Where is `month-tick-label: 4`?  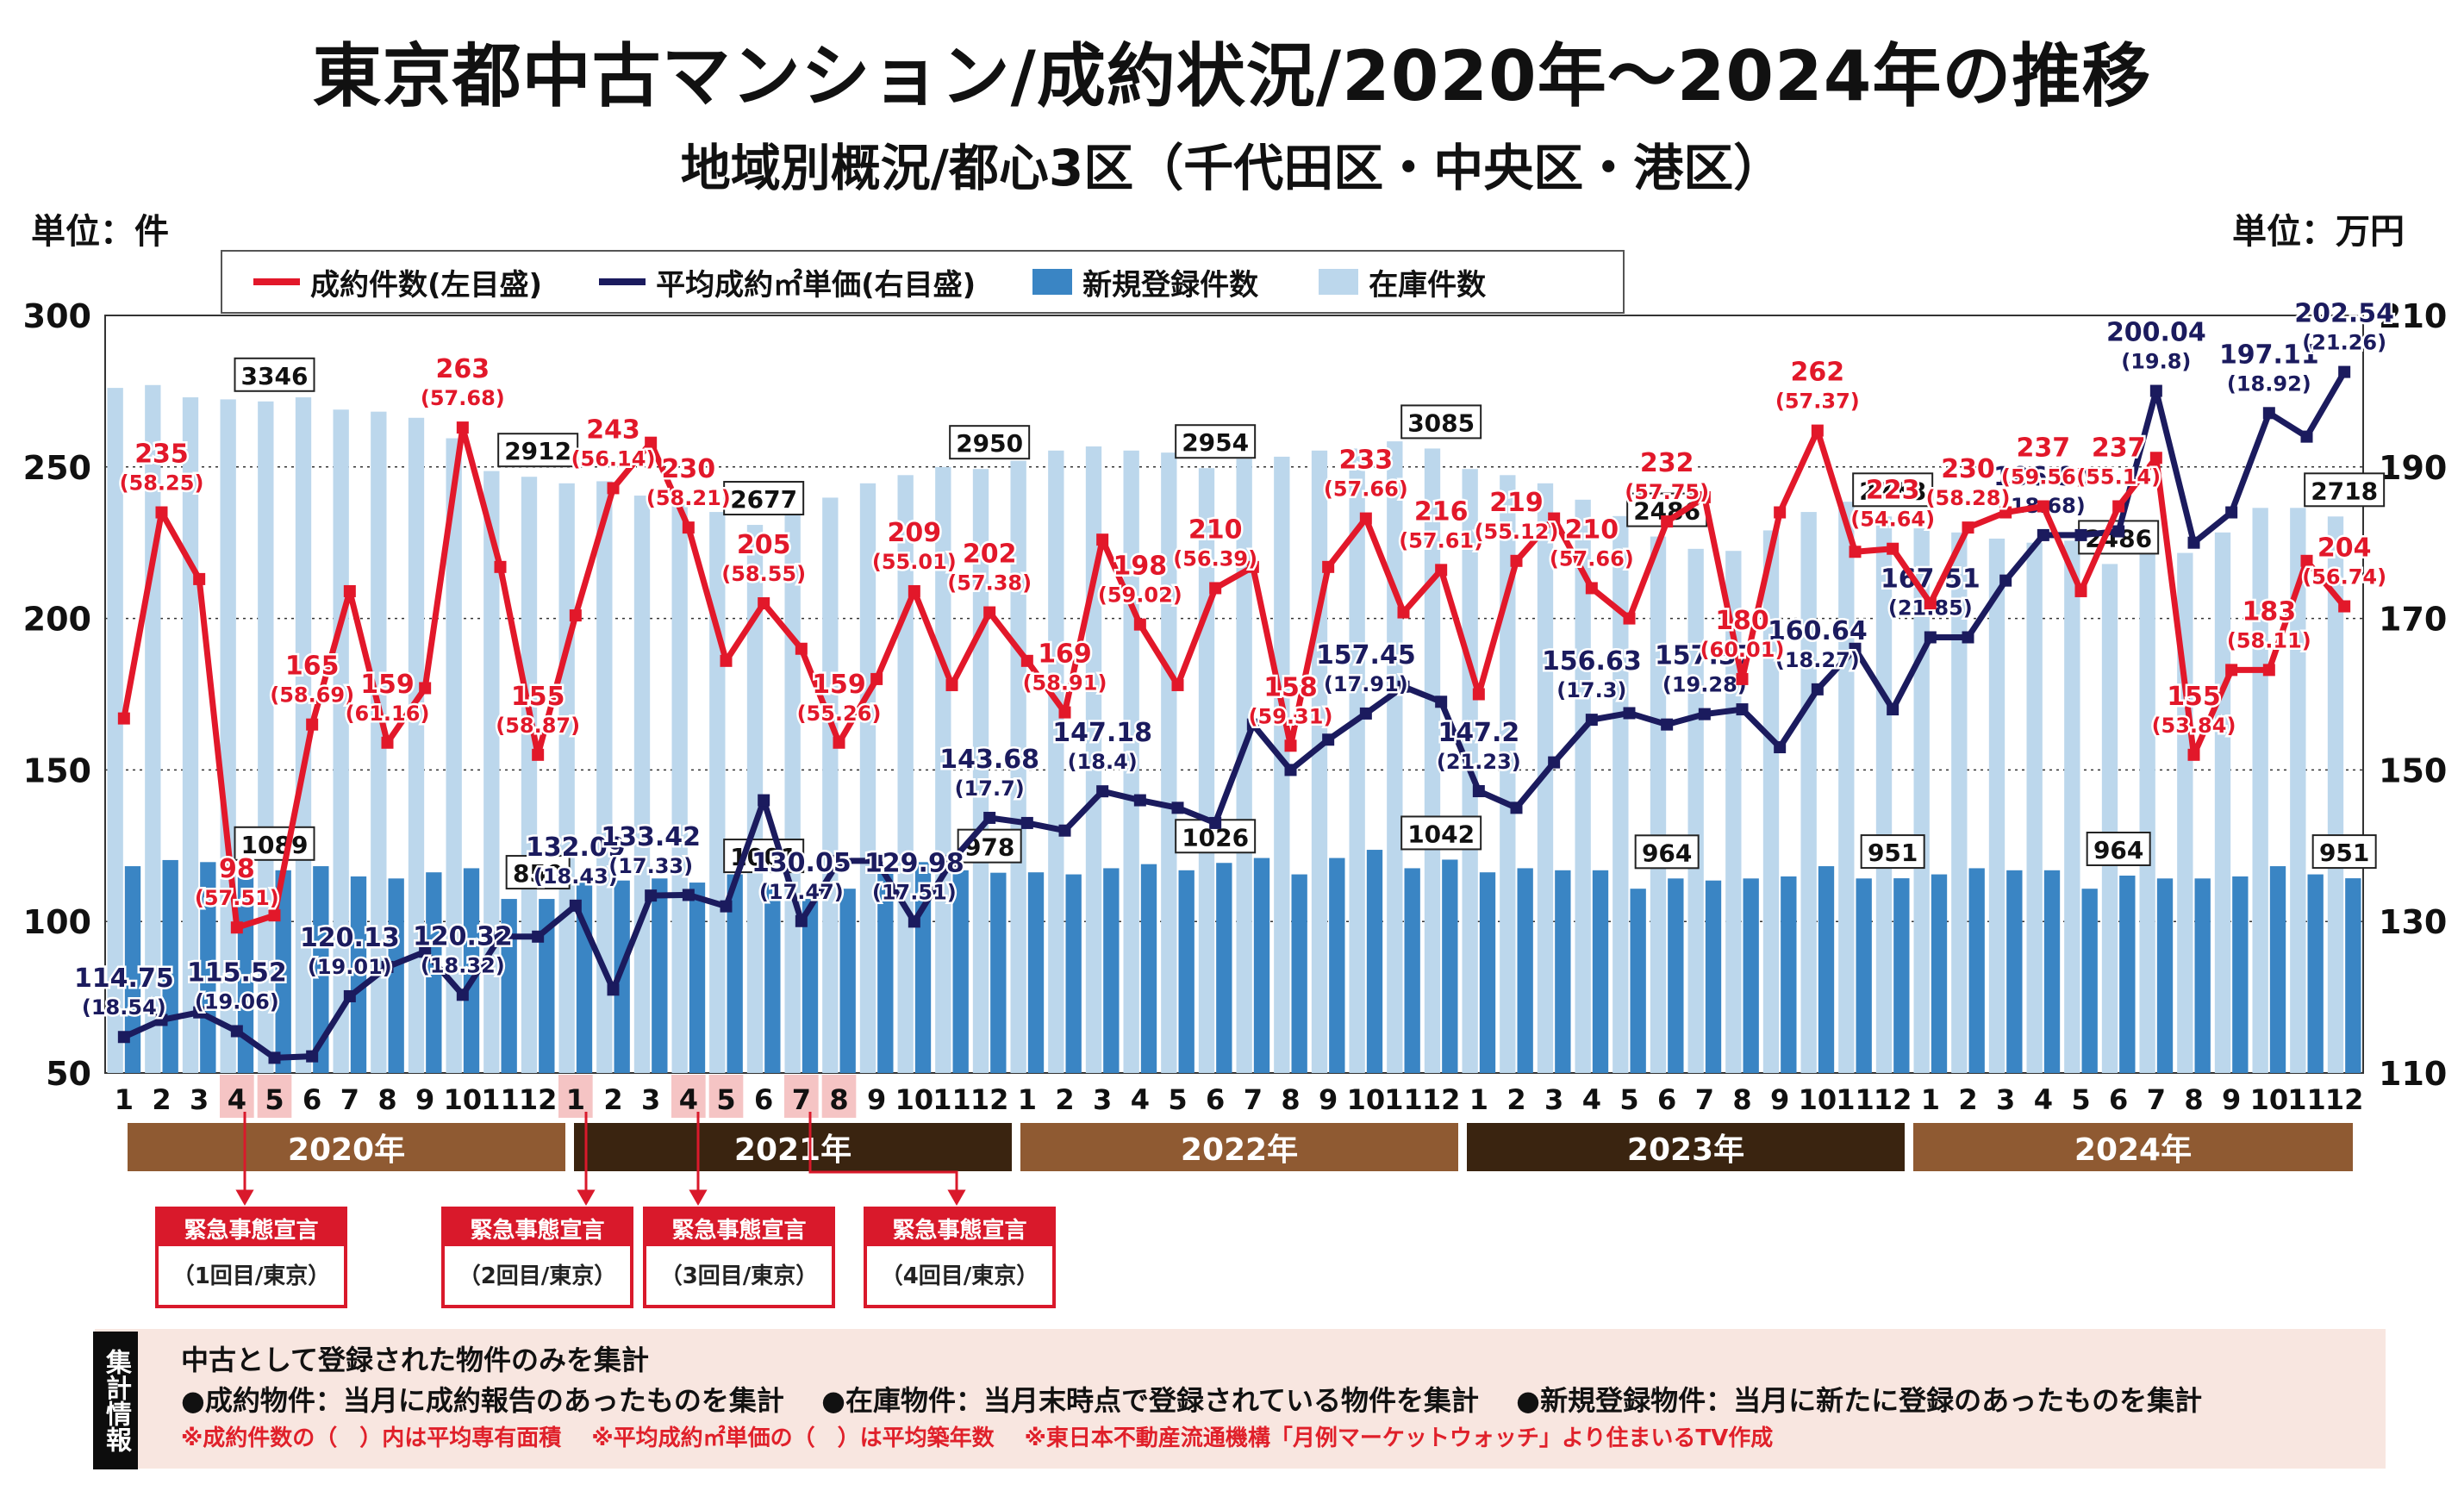 month-tick-label: 4 is located at coordinates (1140, 1099).